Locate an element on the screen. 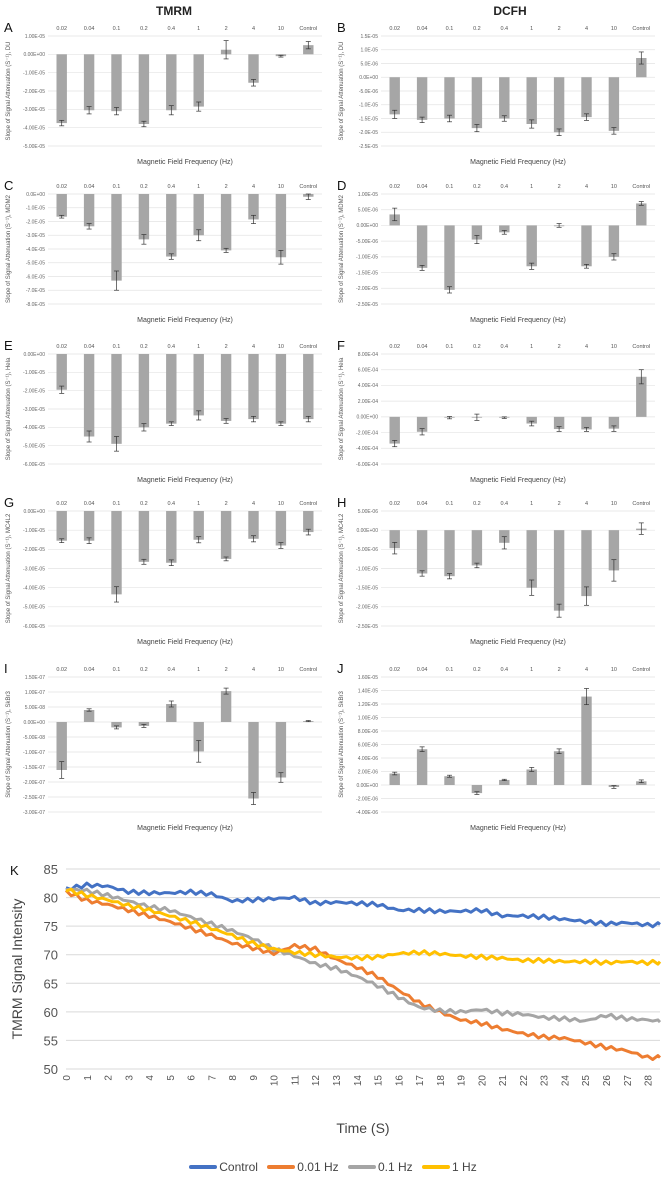 The image size is (666, 1181). svg-text: 85 is located at coordinates (51, 869).